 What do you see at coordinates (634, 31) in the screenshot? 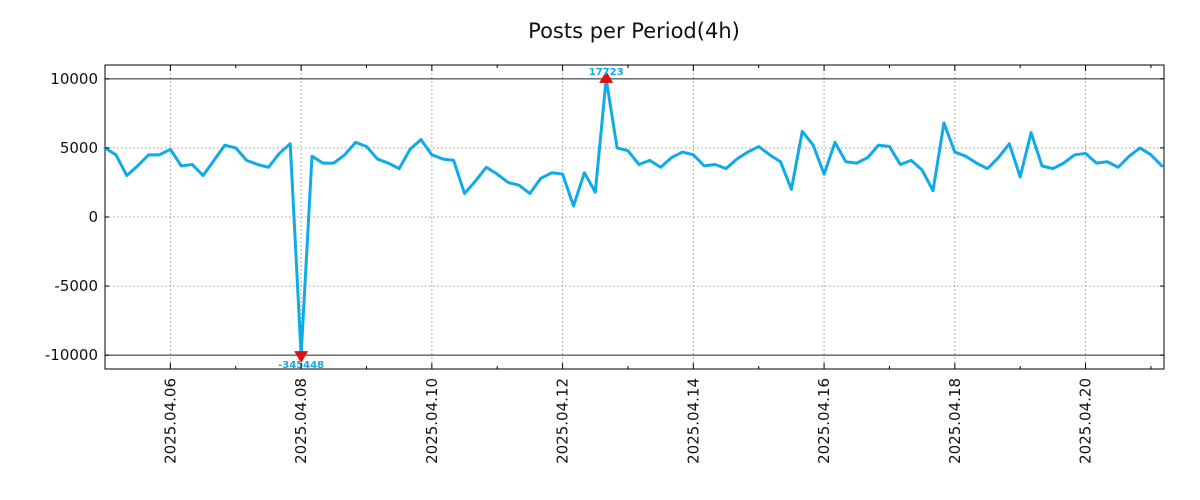
I see `chart-title: Posts per Period(4h)` at bounding box center [634, 31].